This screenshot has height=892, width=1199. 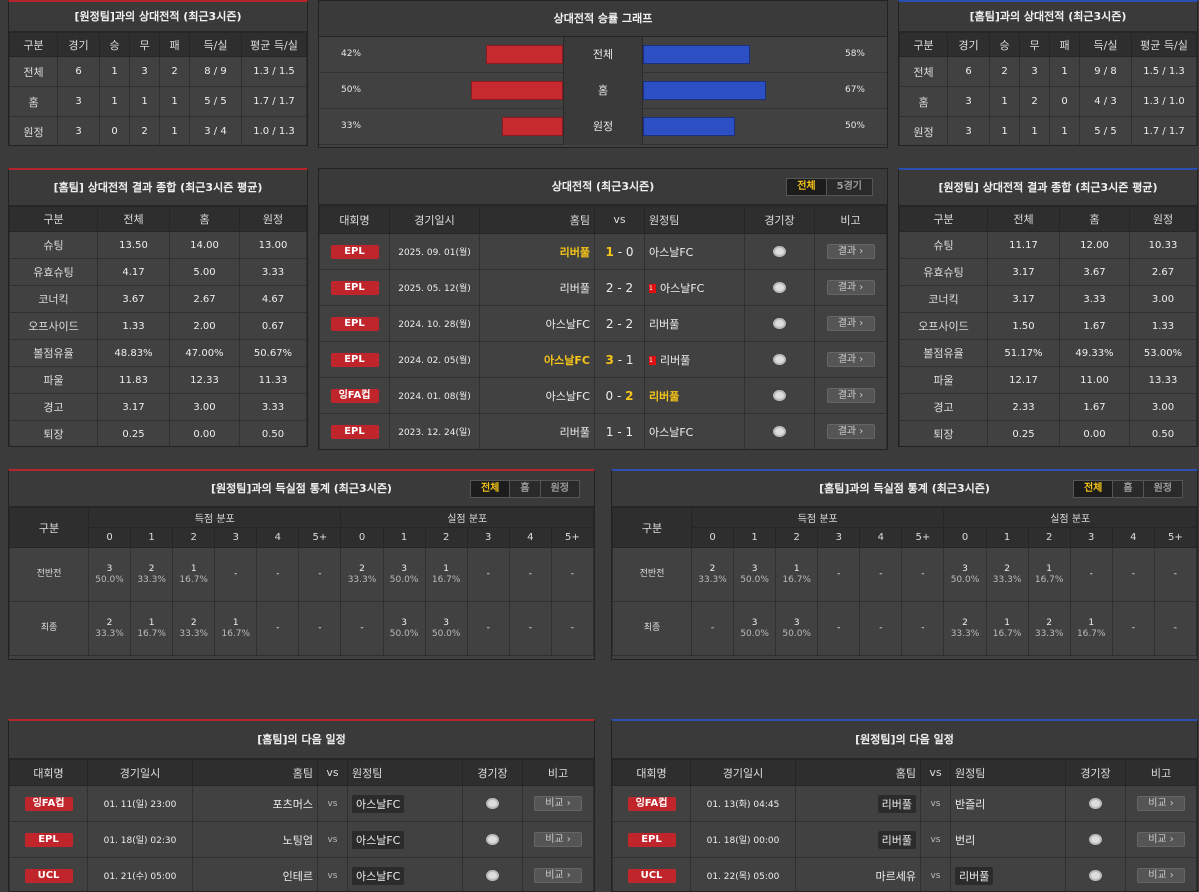 What do you see at coordinates (1133, 537) in the screenshot?
I see `goal-col-header: 4` at bounding box center [1133, 537].